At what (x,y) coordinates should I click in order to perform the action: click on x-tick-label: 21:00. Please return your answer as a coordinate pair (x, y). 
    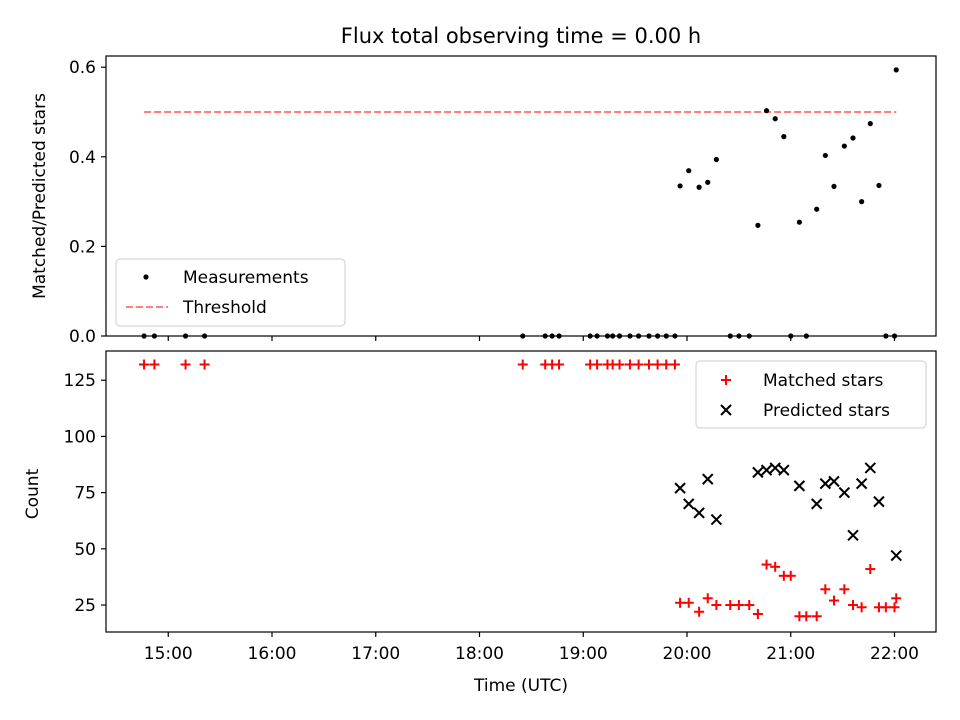
    Looking at the image, I should click on (790, 654).